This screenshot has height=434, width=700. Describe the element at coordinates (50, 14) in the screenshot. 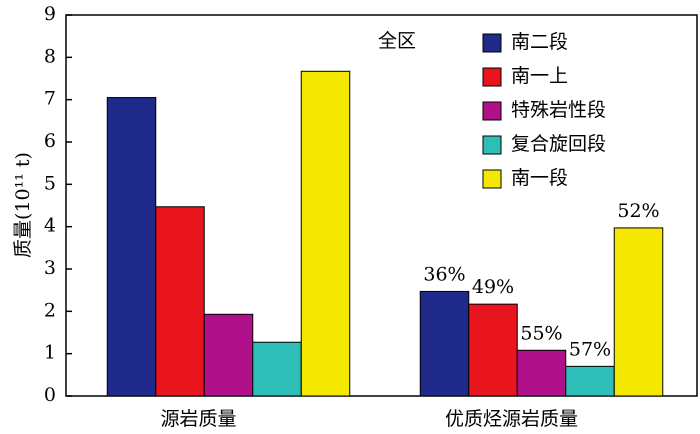

I see `y-tick-label: 9` at that location.